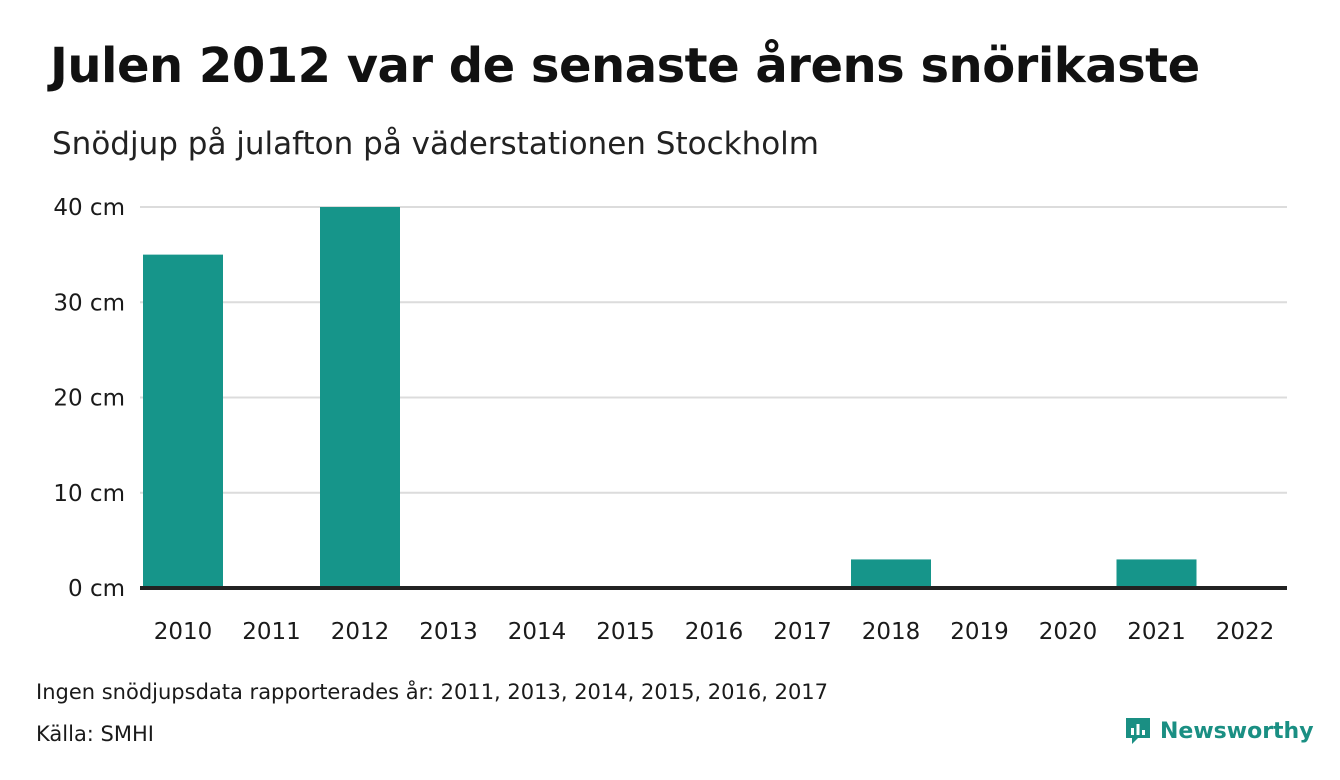 The image size is (1340, 780). What do you see at coordinates (802, 632) in the screenshot?
I see `x-tick-label: 2017` at bounding box center [802, 632].